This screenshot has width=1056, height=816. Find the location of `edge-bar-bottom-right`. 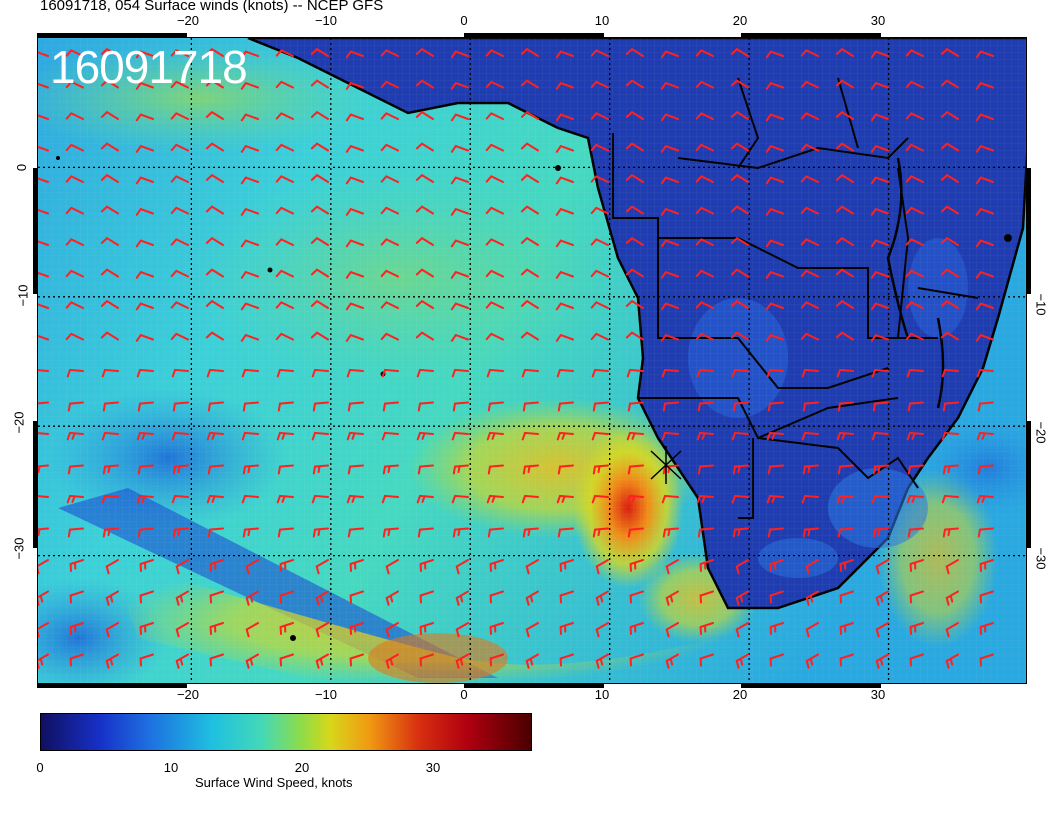

edge-bar-bottom-right is located at coordinates (811, 686).